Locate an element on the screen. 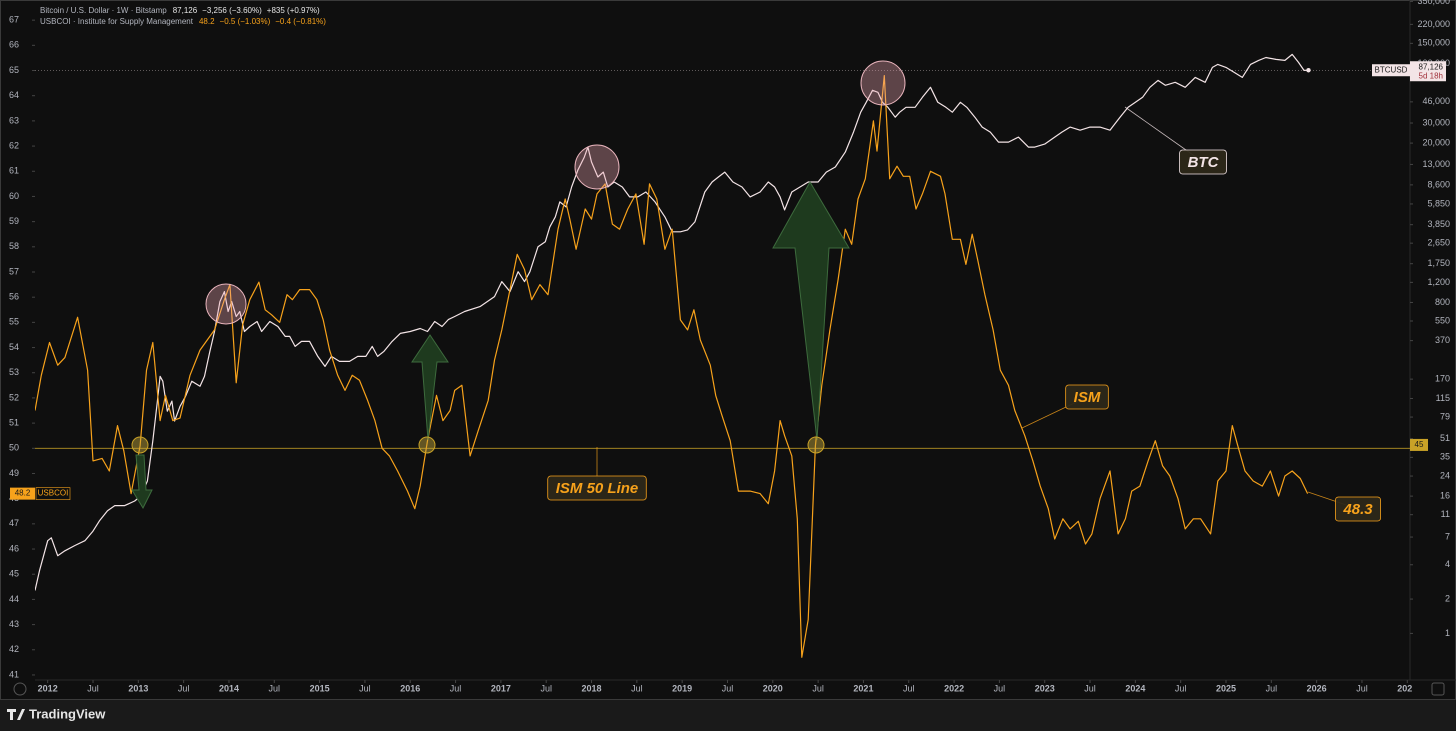 Image resolution: width=1456 pixels, height=731 pixels. up-arrow is located at coordinates (811, 310).